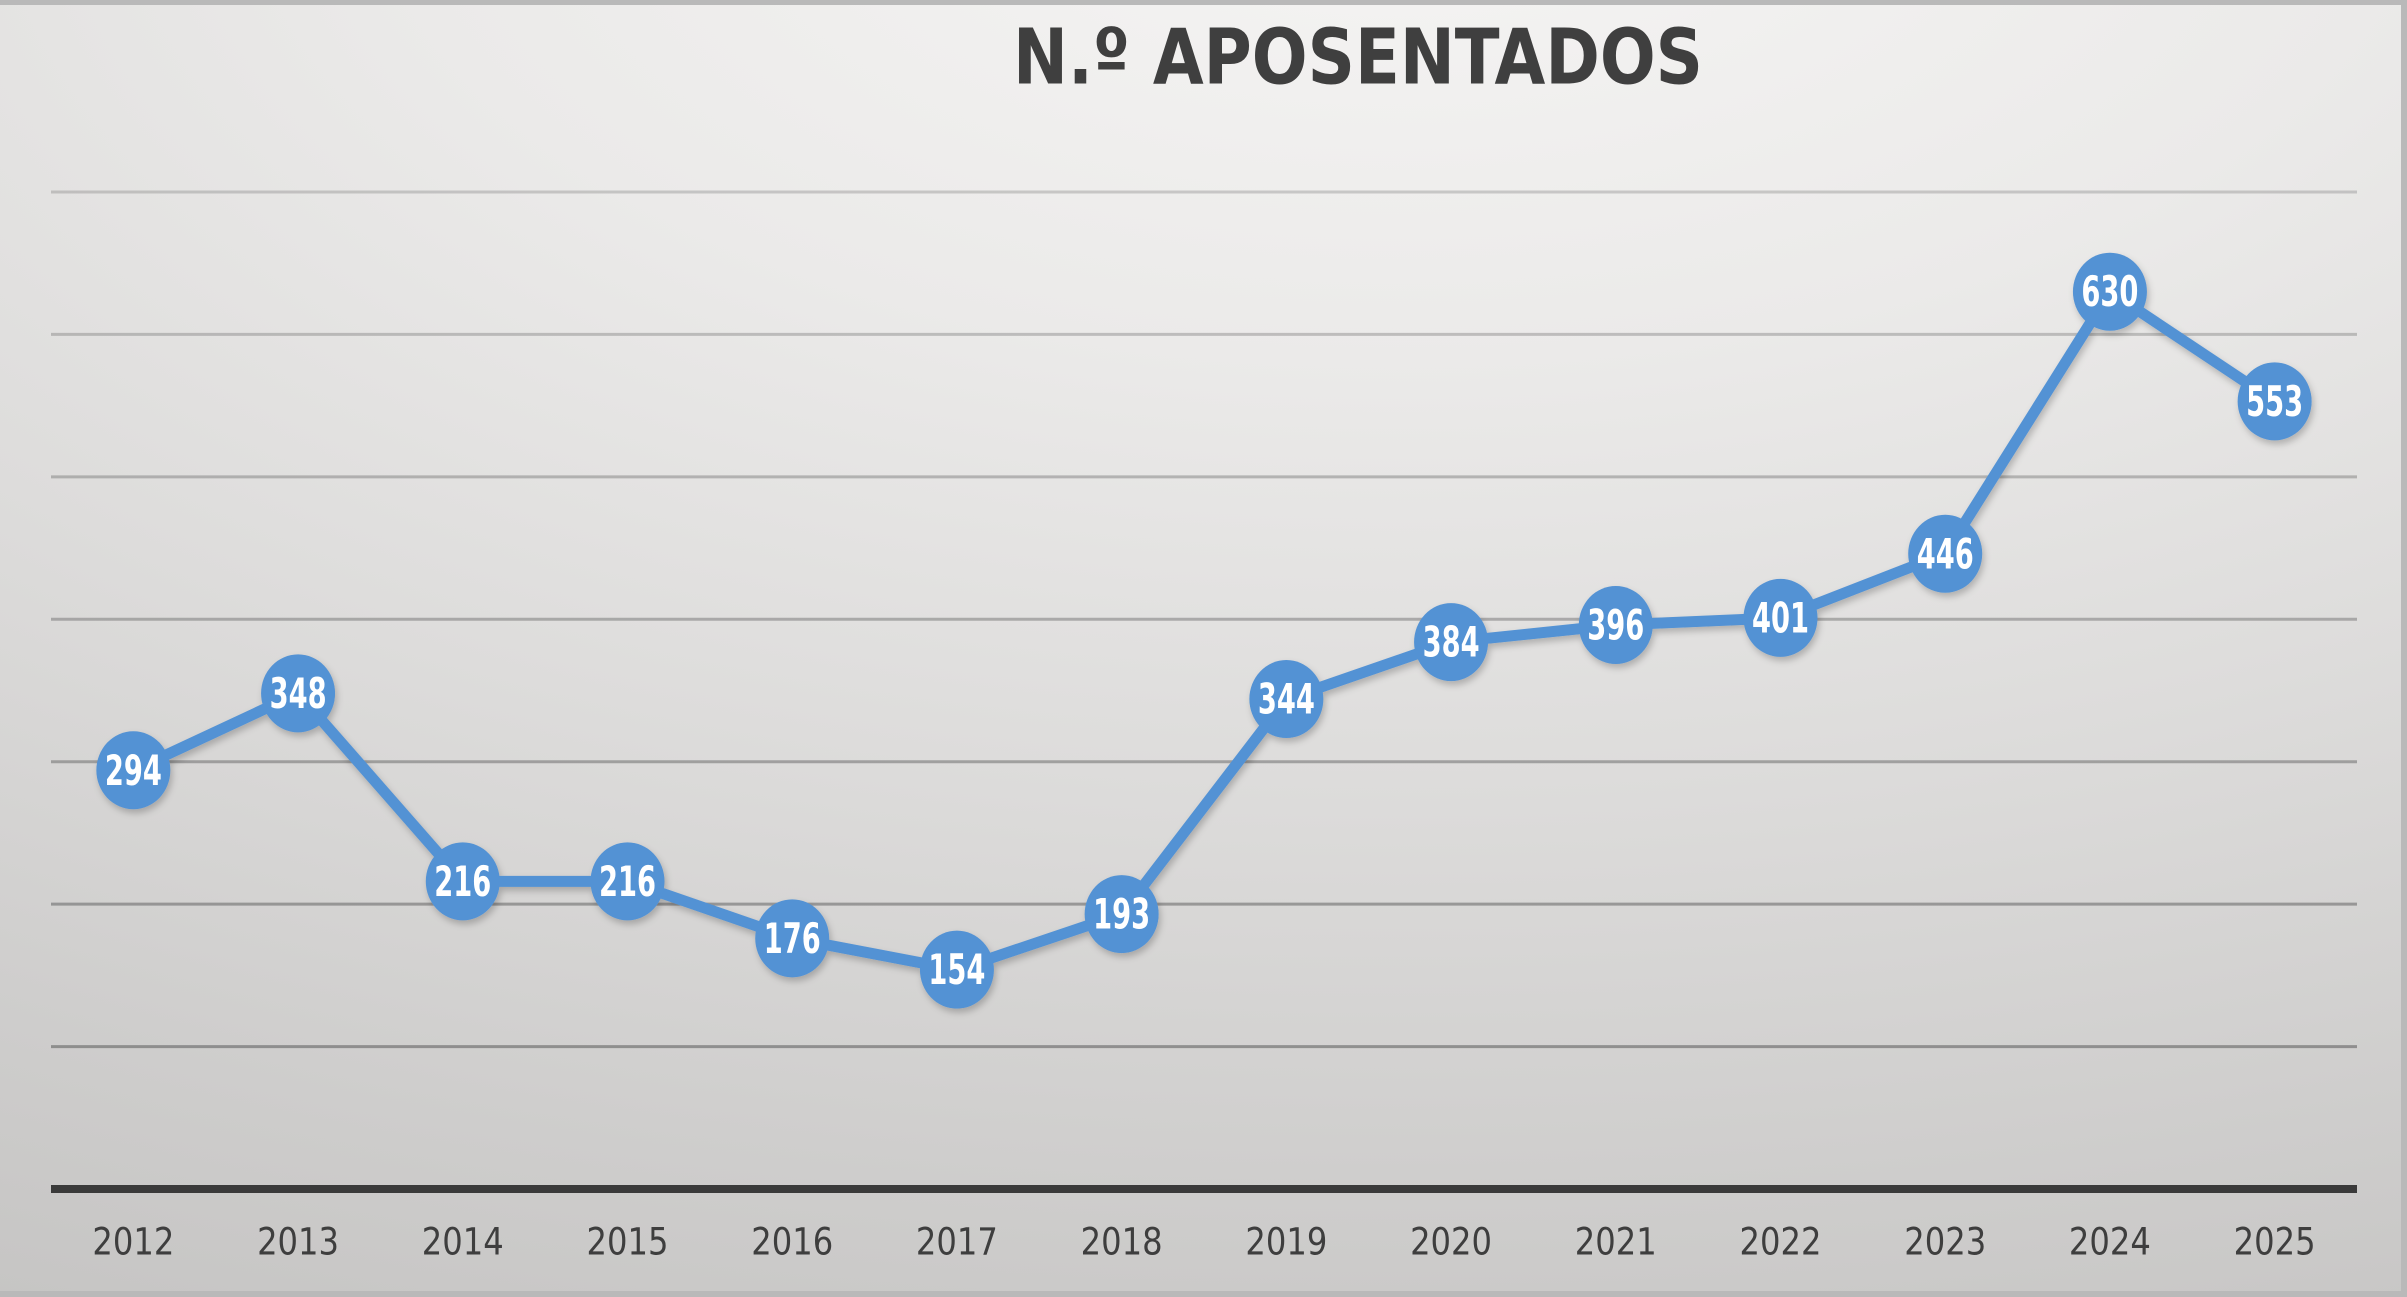  I want to click on x-axis-tick-label: 2014, so click(463, 1242).